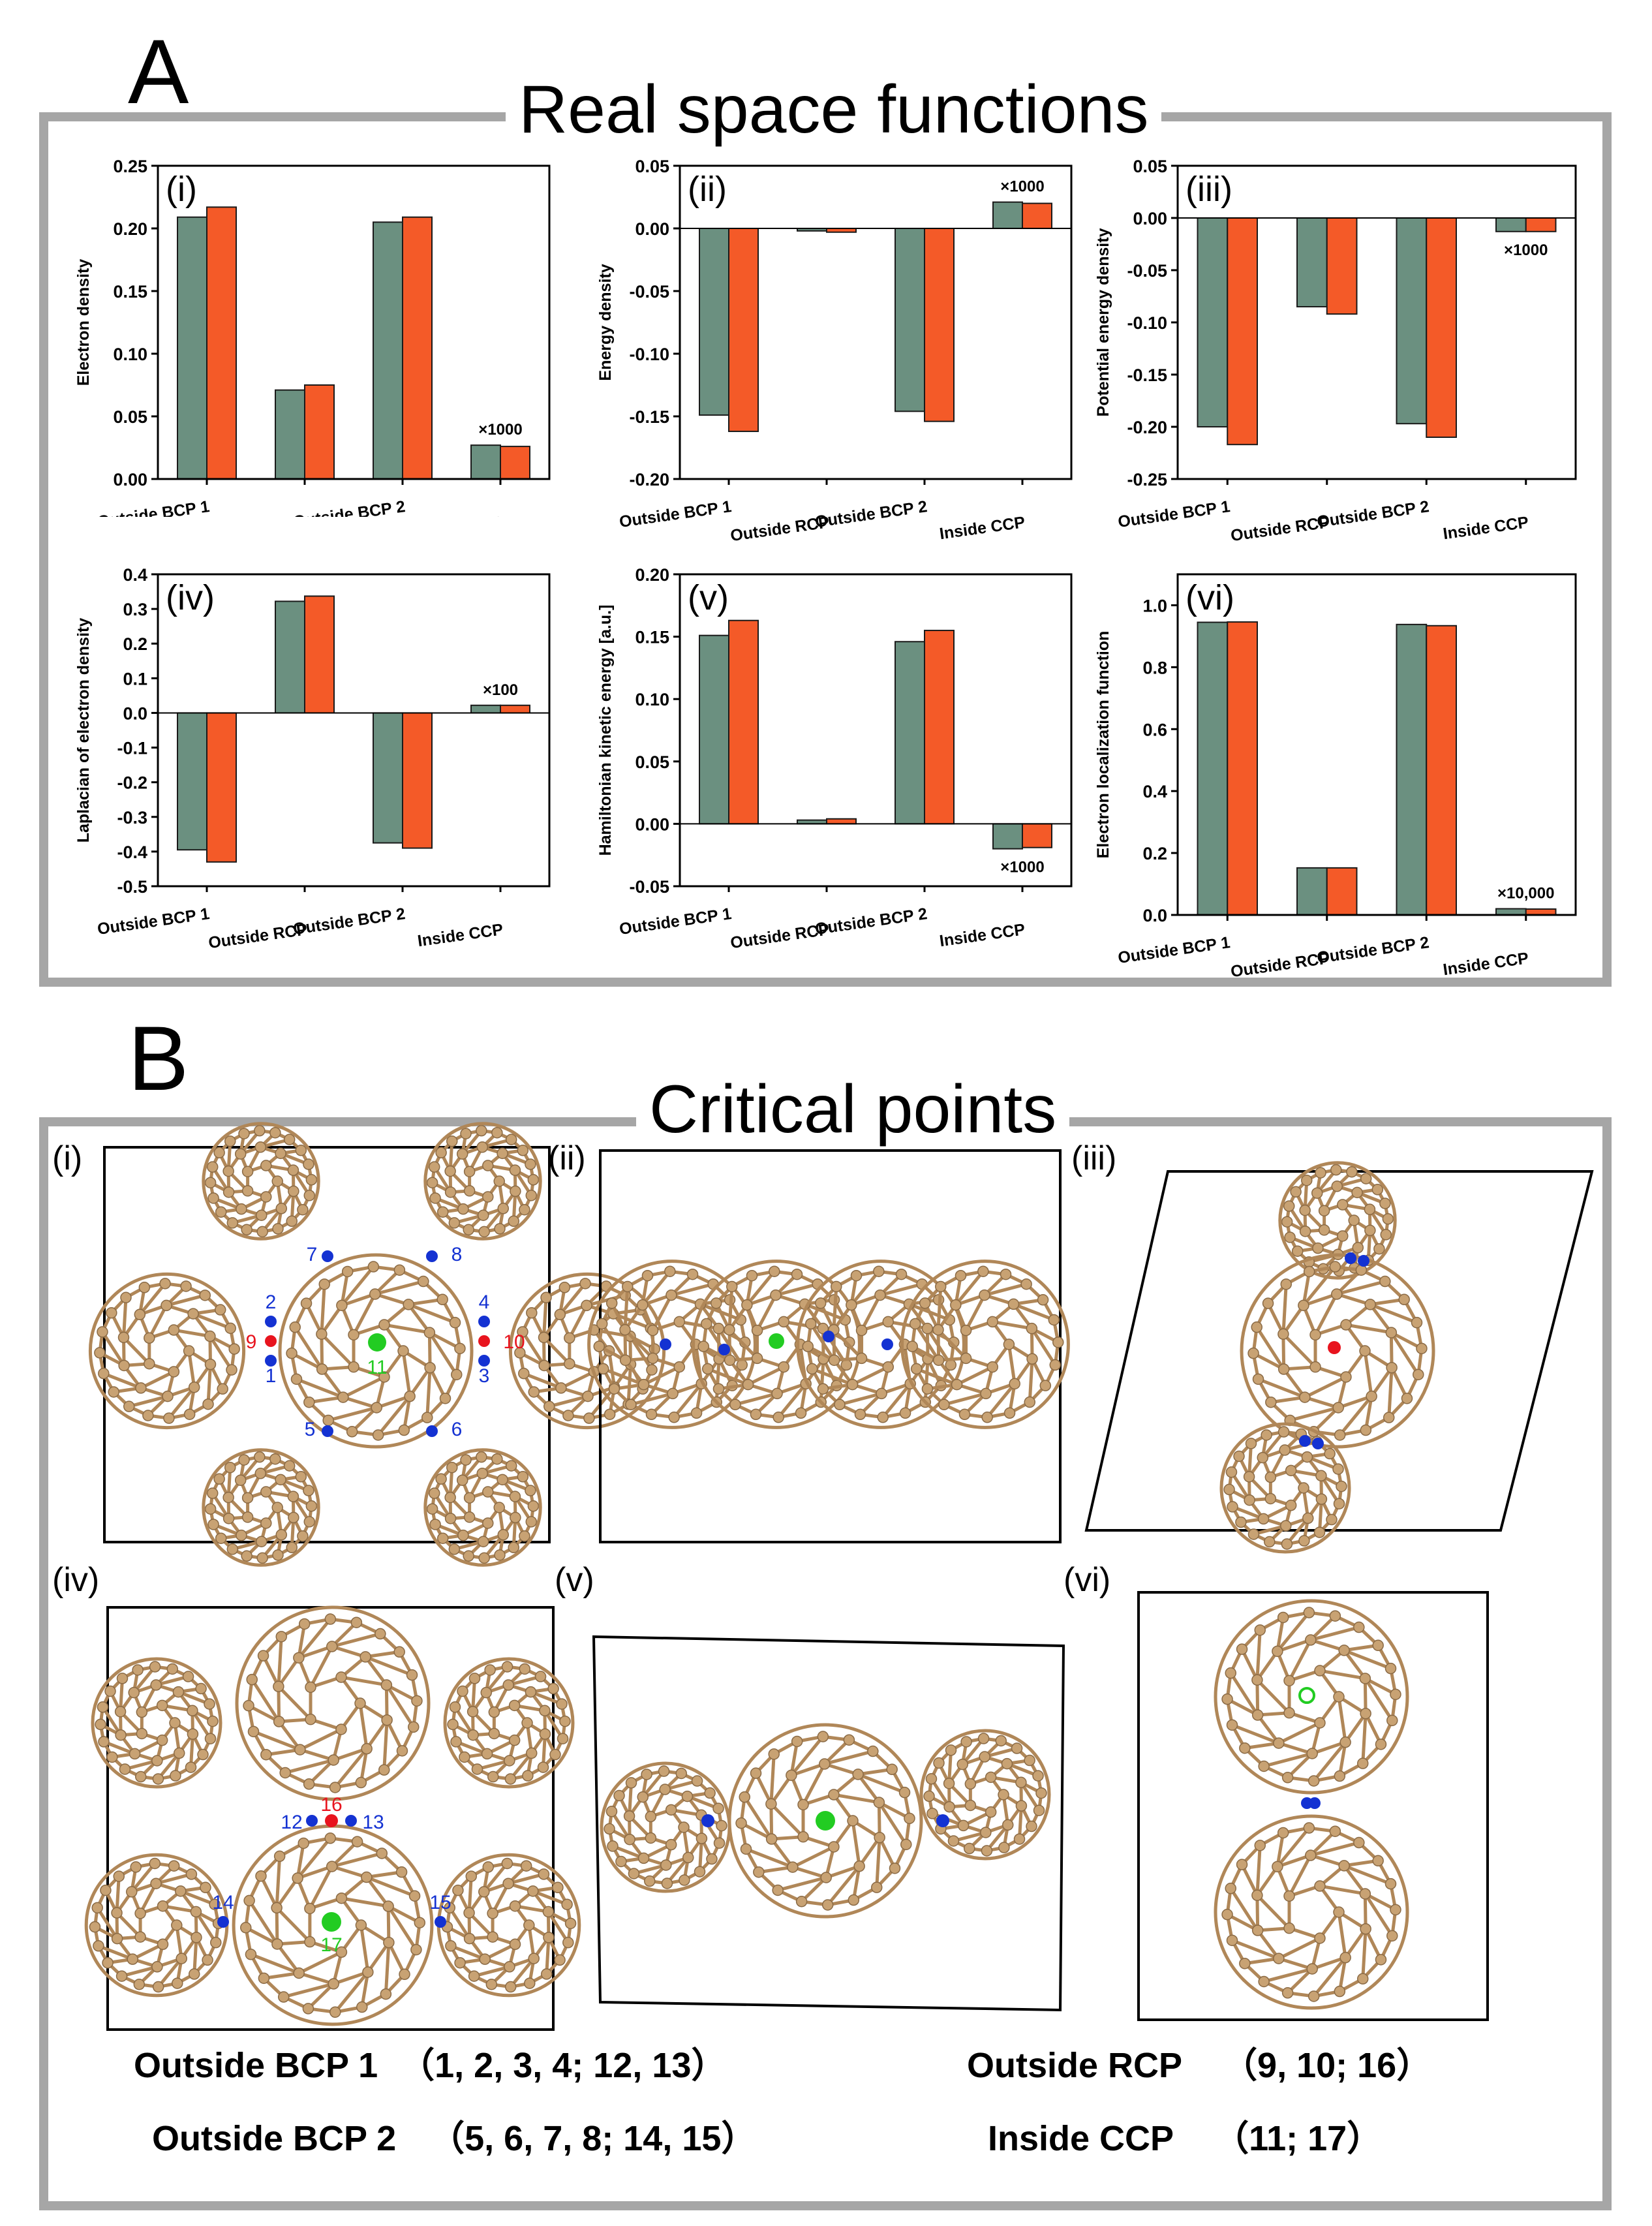  What do you see at coordinates (910, 320) in the screenshot?
I see `bar-ii-s1-c3` at bounding box center [910, 320].